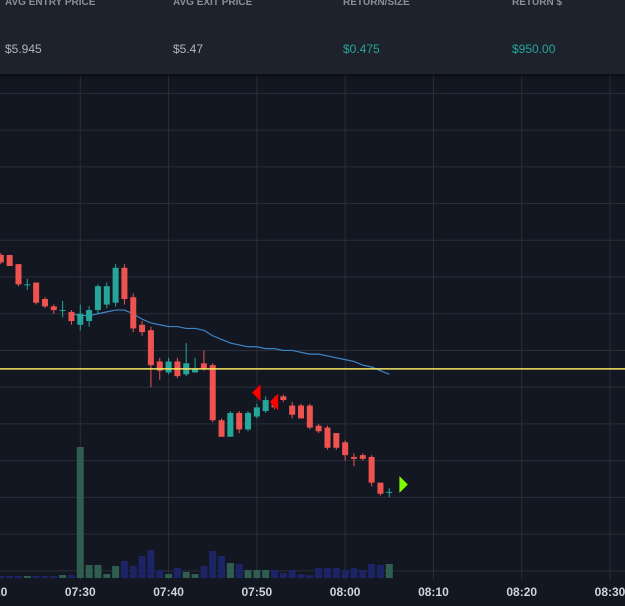 Image resolution: width=625 pixels, height=606 pixels. I want to click on stat-value: $0.475, so click(361, 49).